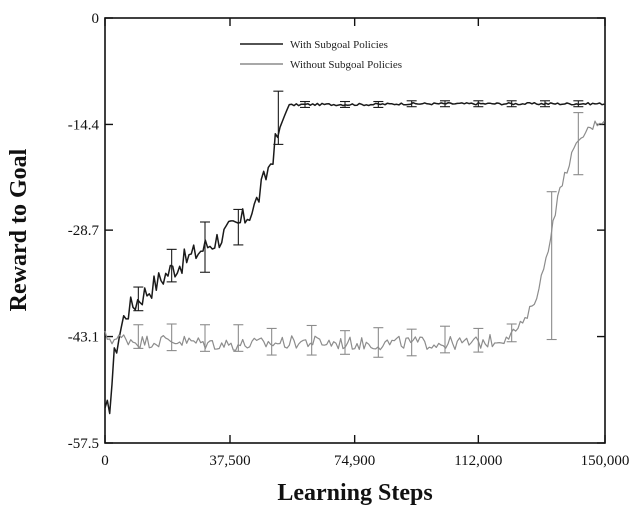 This screenshot has width=641, height=508. What do you see at coordinates (354, 493) in the screenshot?
I see `x-axis-title: Learning Steps` at bounding box center [354, 493].